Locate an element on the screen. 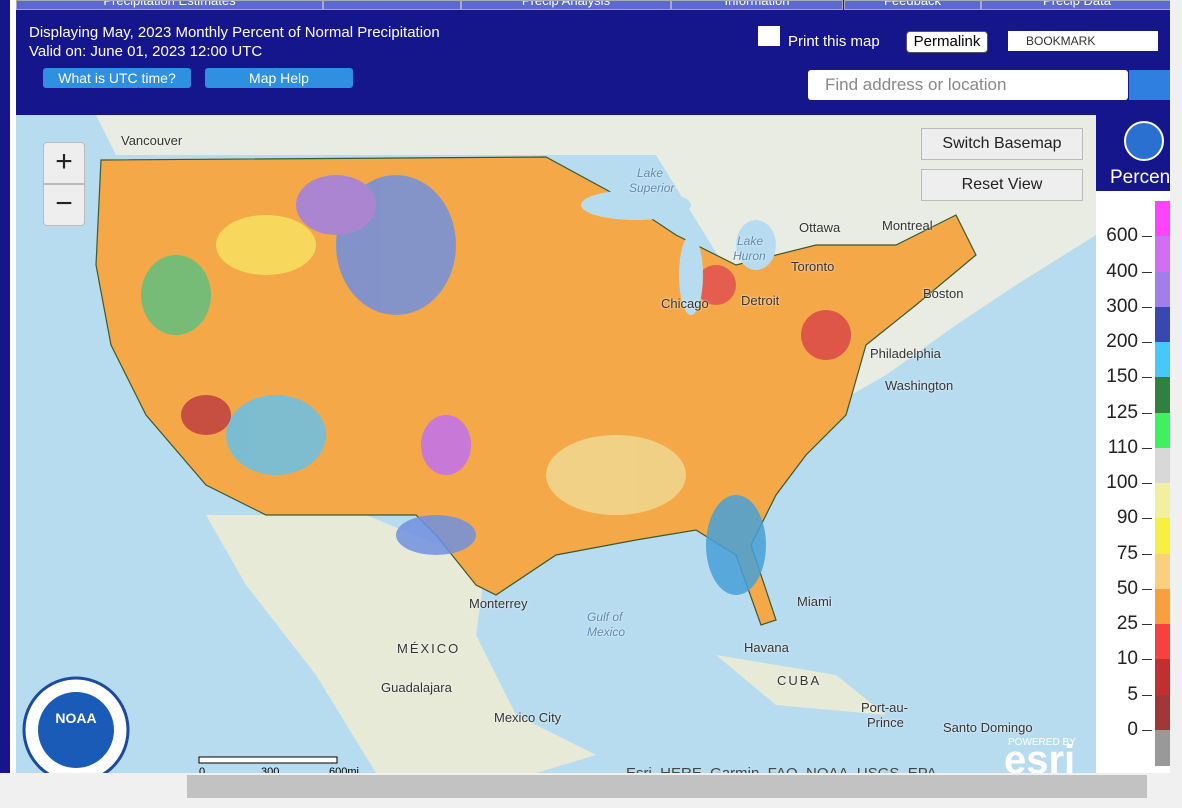 The height and width of the screenshot is (808, 1182). permalink: Permalink is located at coordinates (947, 42).